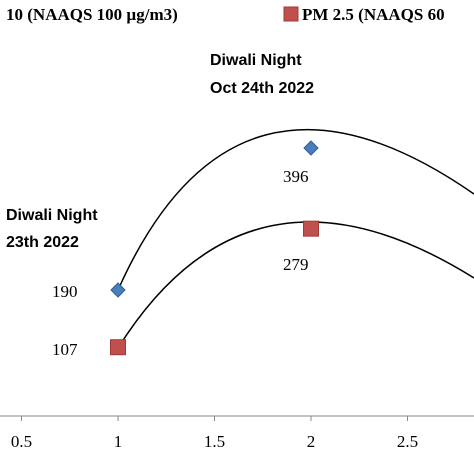 The image size is (474, 474). Describe the element at coordinates (118, 441) in the screenshot. I see `x-tick-label: 1` at that location.